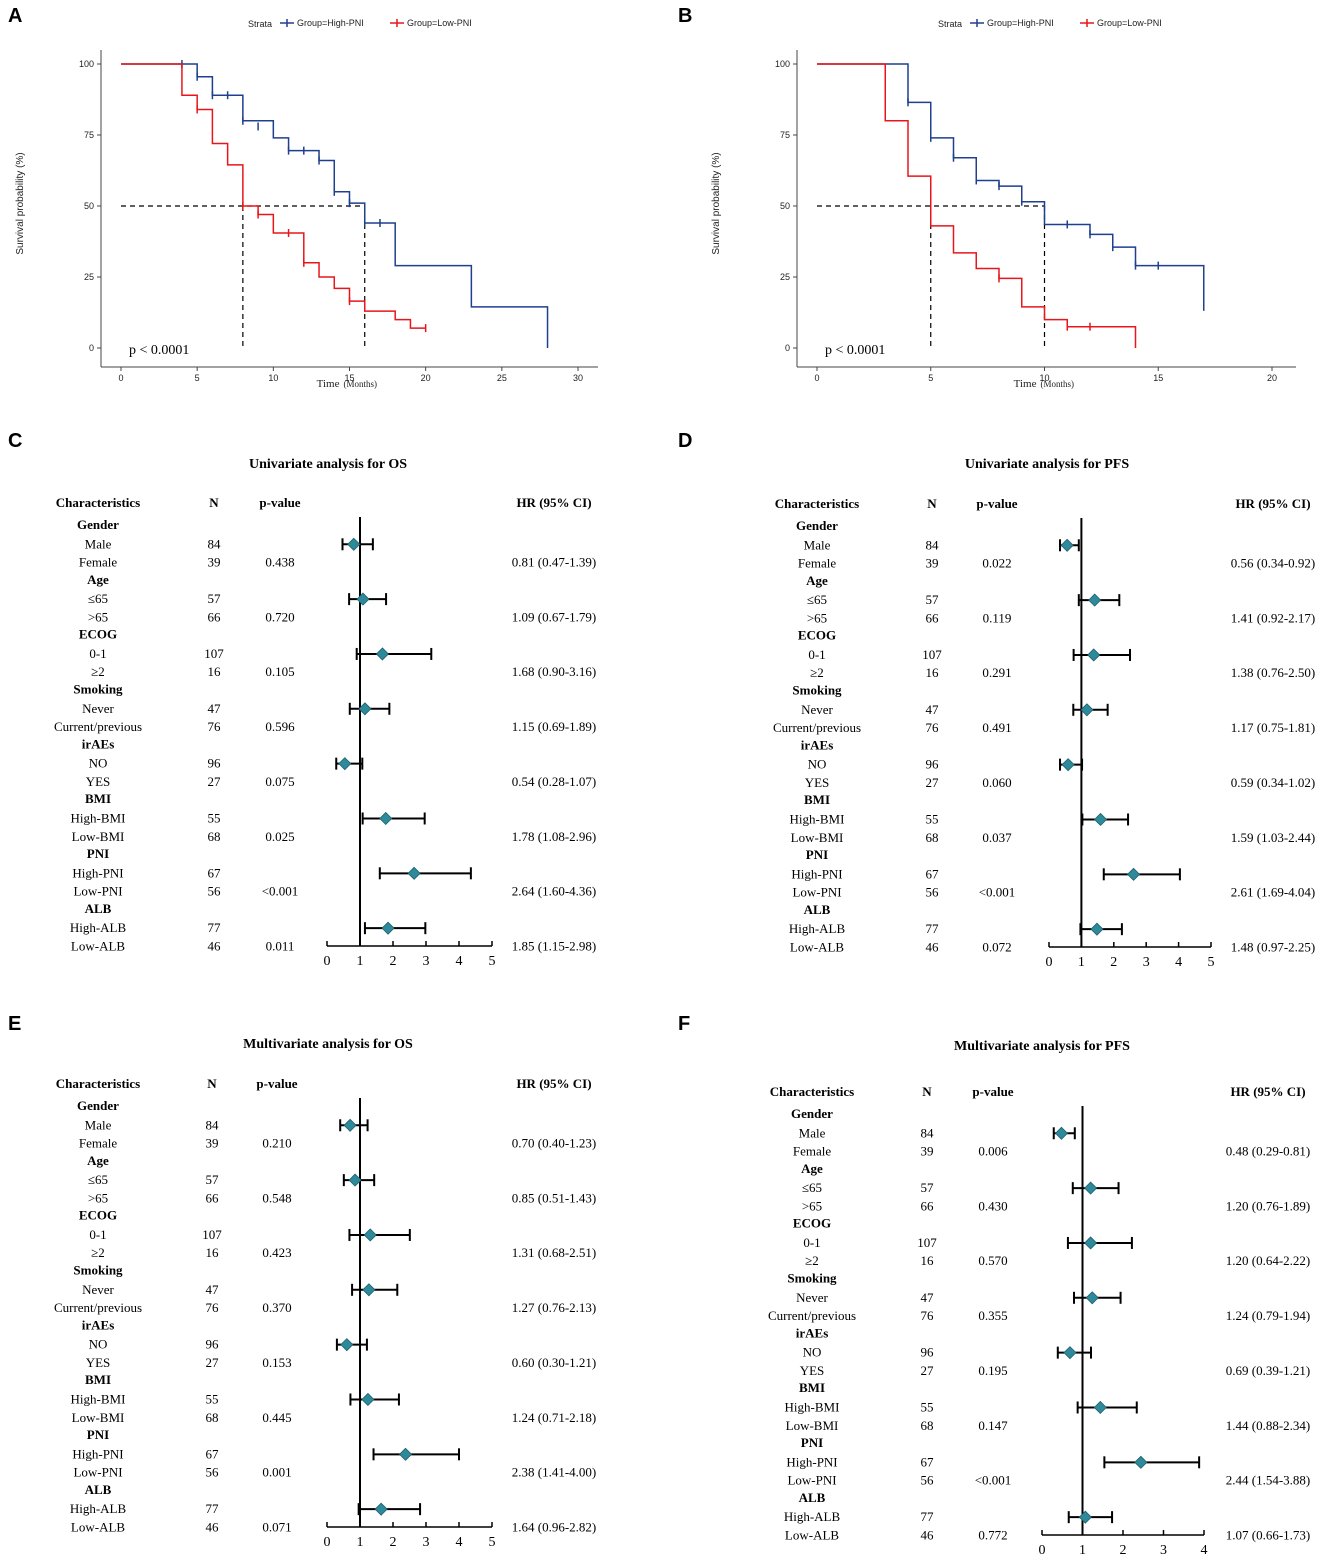 This screenshot has width=1325, height=1554. What do you see at coordinates (996, 727) in the screenshot?
I see `p-value-cell: 0.491` at bounding box center [996, 727].